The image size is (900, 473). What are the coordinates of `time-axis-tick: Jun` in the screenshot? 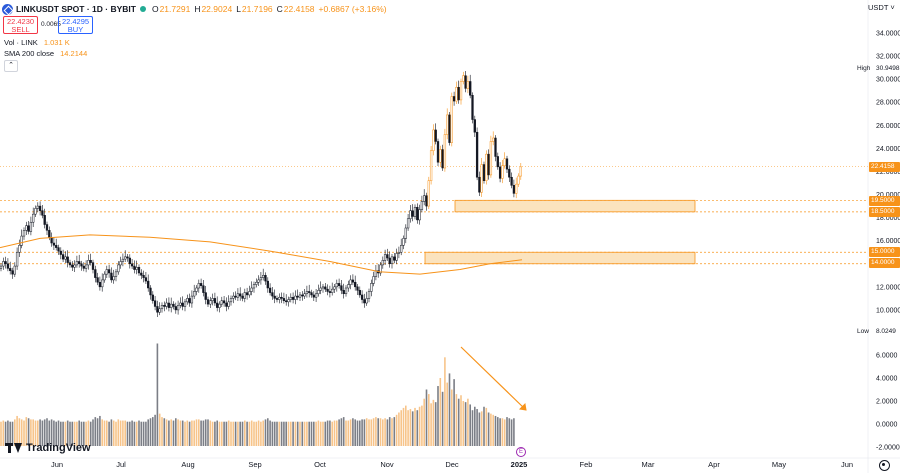 It's located at (847, 464).